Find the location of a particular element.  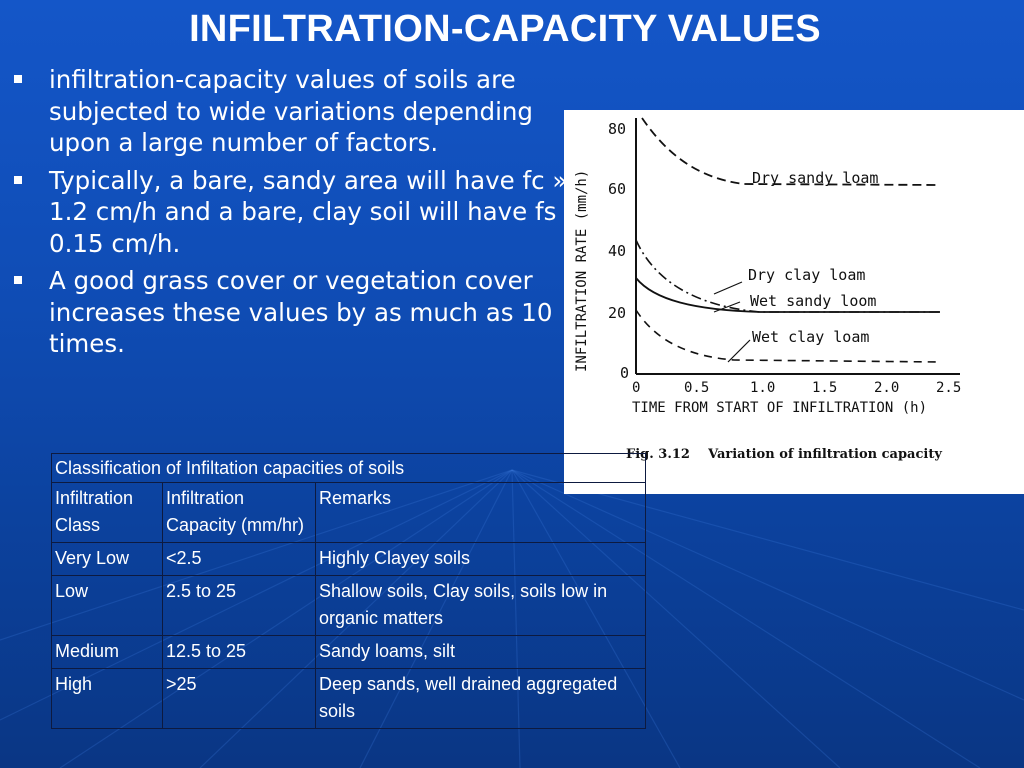

curve-wet-sandy-loam is located at coordinates (787, 295).